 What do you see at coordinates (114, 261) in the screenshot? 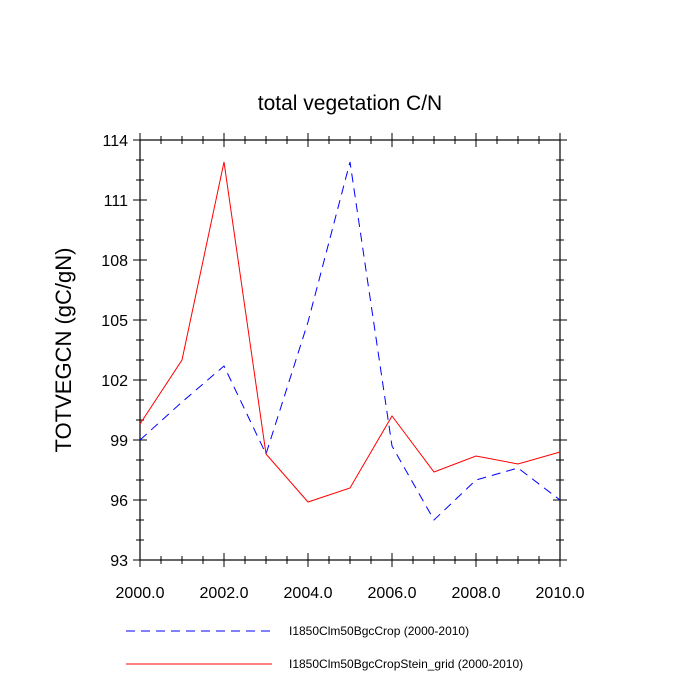
I see `y-tick-label: 108` at bounding box center [114, 261].